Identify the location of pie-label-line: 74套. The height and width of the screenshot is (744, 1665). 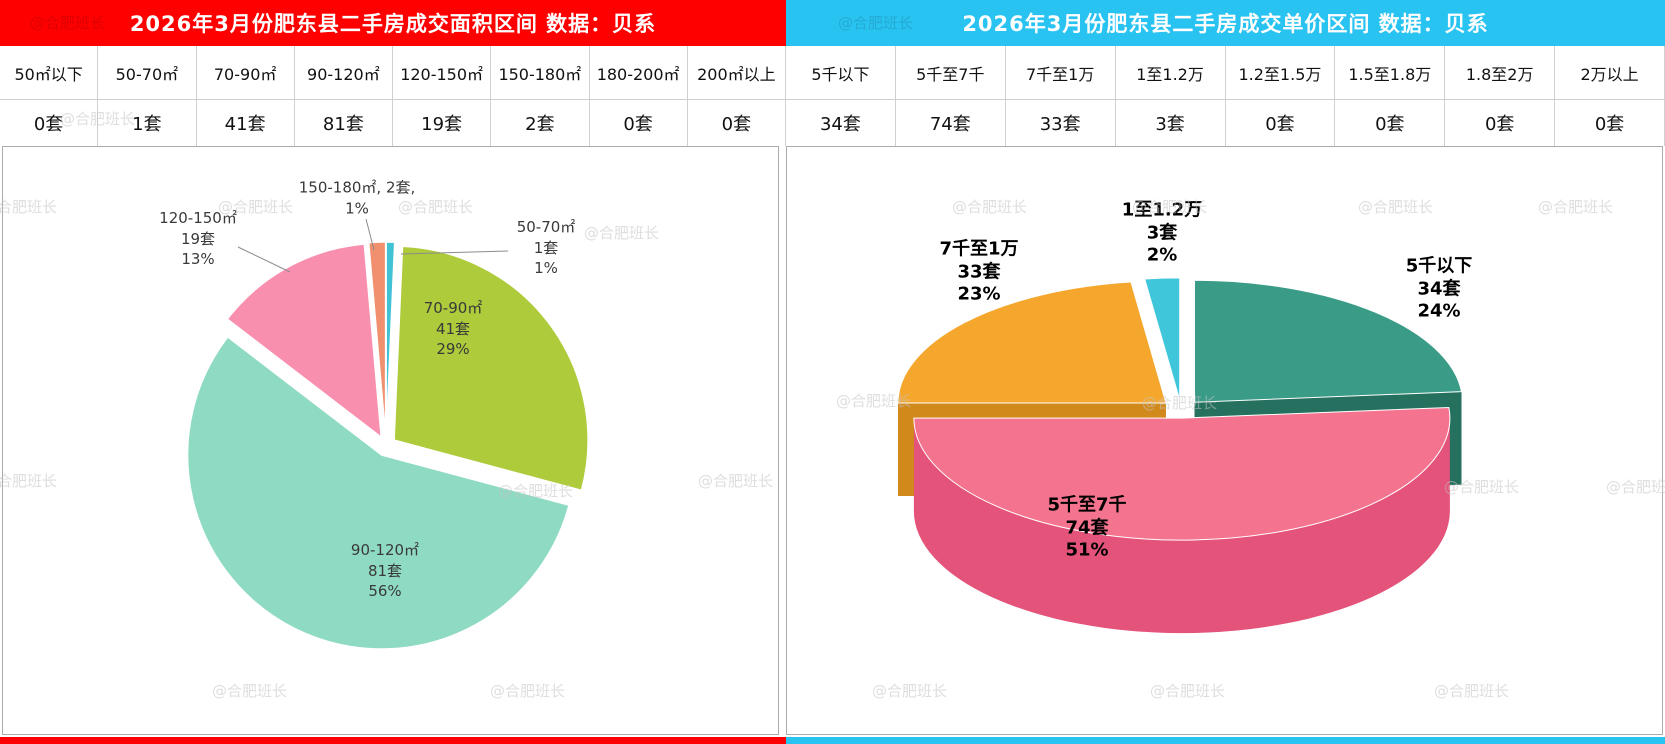
(1087, 527).